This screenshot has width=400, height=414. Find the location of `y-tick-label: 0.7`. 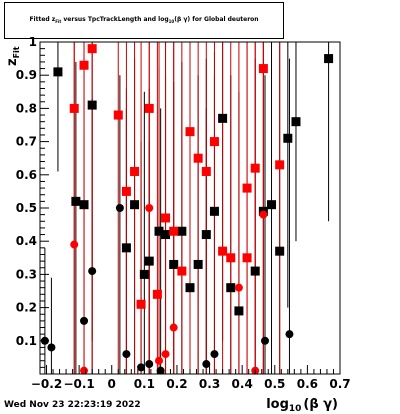

y-tick-label: 0.7 is located at coordinates (26, 142).